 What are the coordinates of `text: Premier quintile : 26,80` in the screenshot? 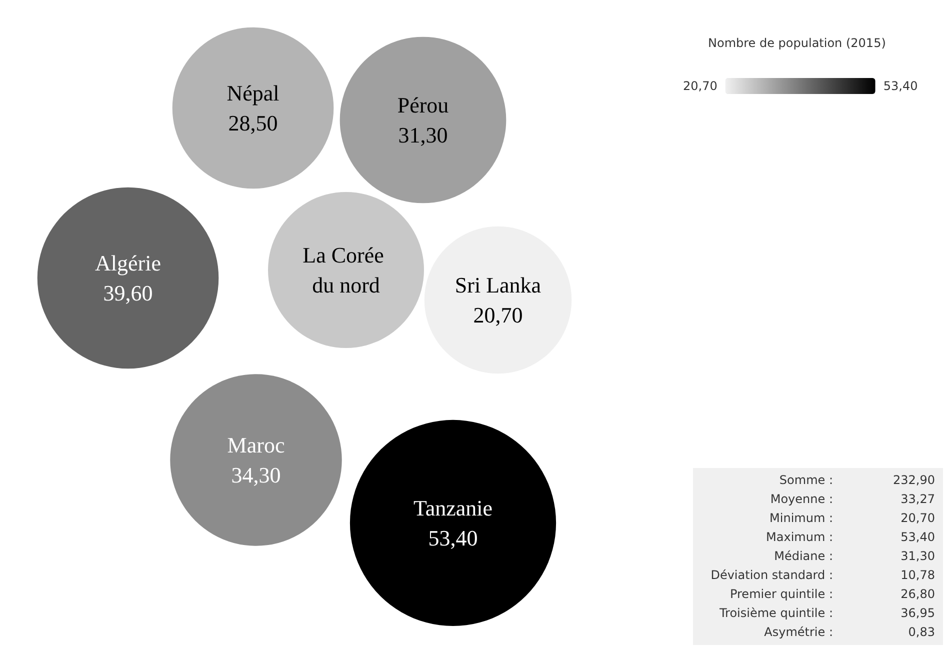 It's located at (832, 594).